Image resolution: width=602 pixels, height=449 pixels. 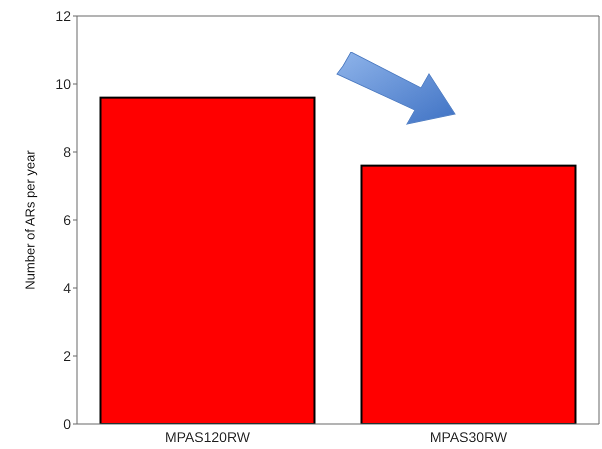 I want to click on y-tick-label: 0, so click(x=67, y=424).